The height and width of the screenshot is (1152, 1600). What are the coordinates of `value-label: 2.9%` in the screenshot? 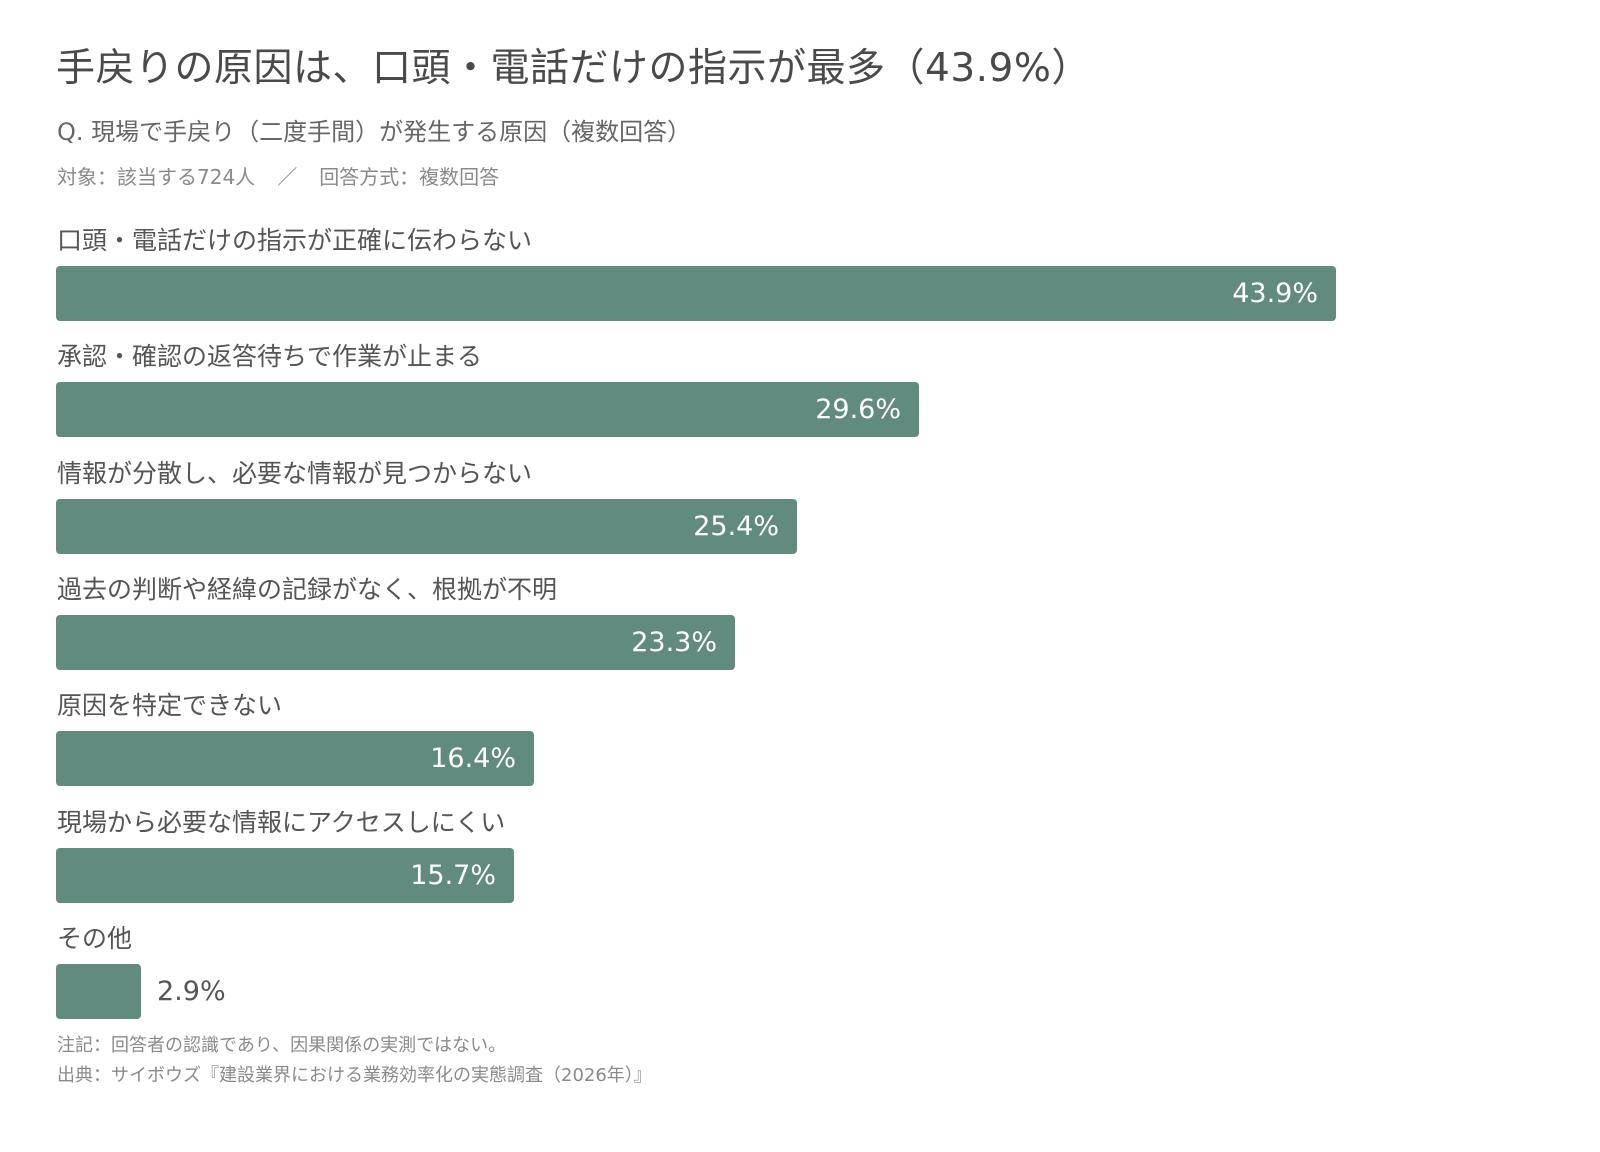 It's located at (191, 991).